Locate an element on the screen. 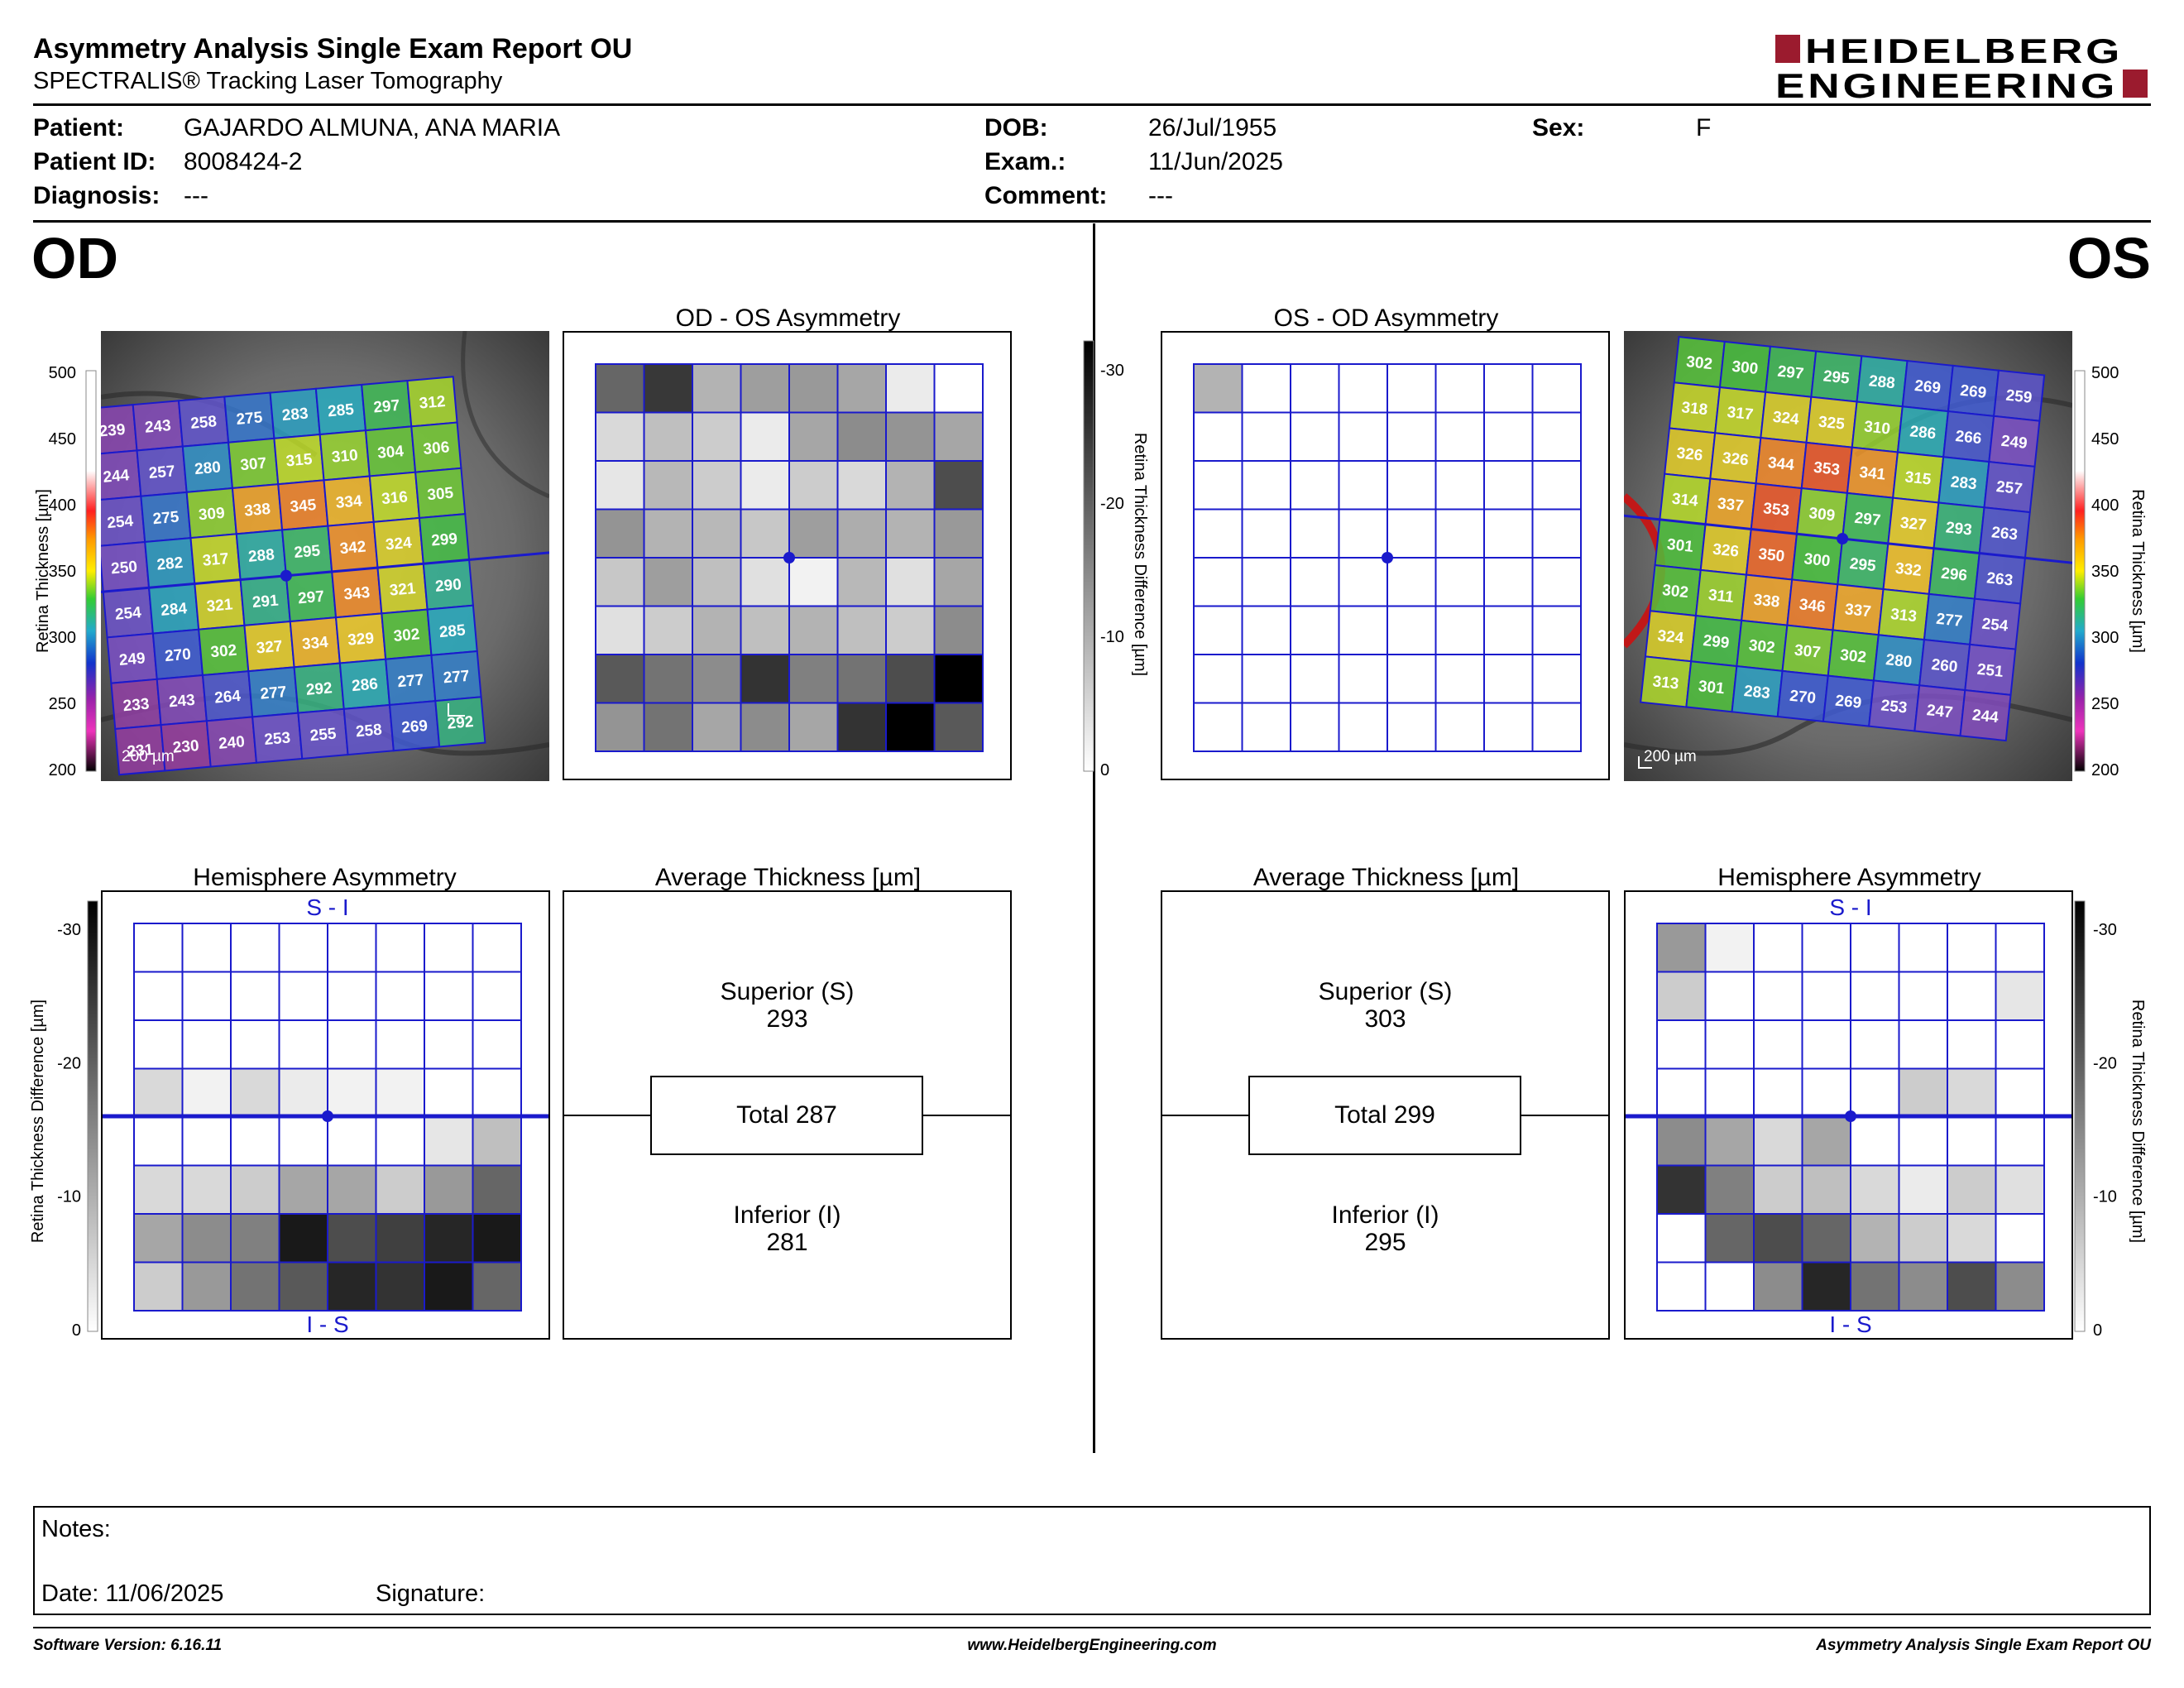  thickness-value: 277 is located at coordinates (1949, 621).